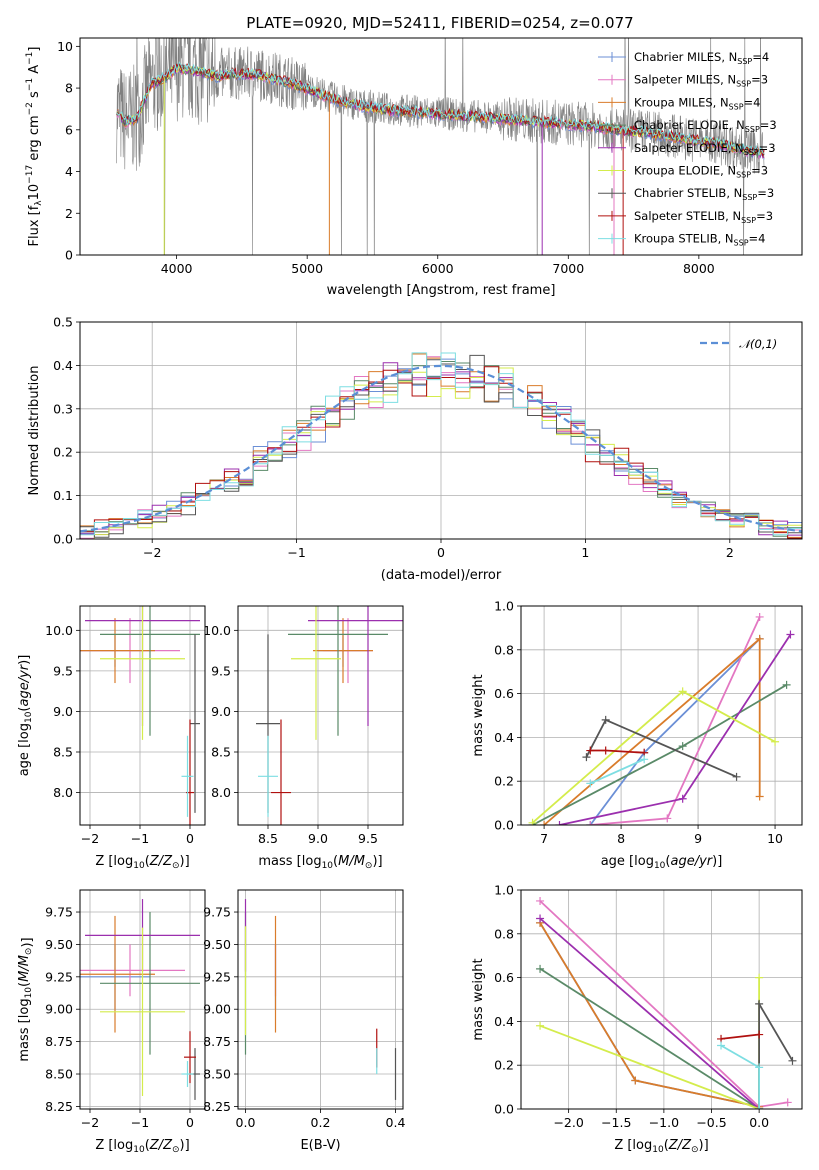 The image size is (819, 1170). I want to click on spectrum-ytick-label: 2, so click(69, 213).